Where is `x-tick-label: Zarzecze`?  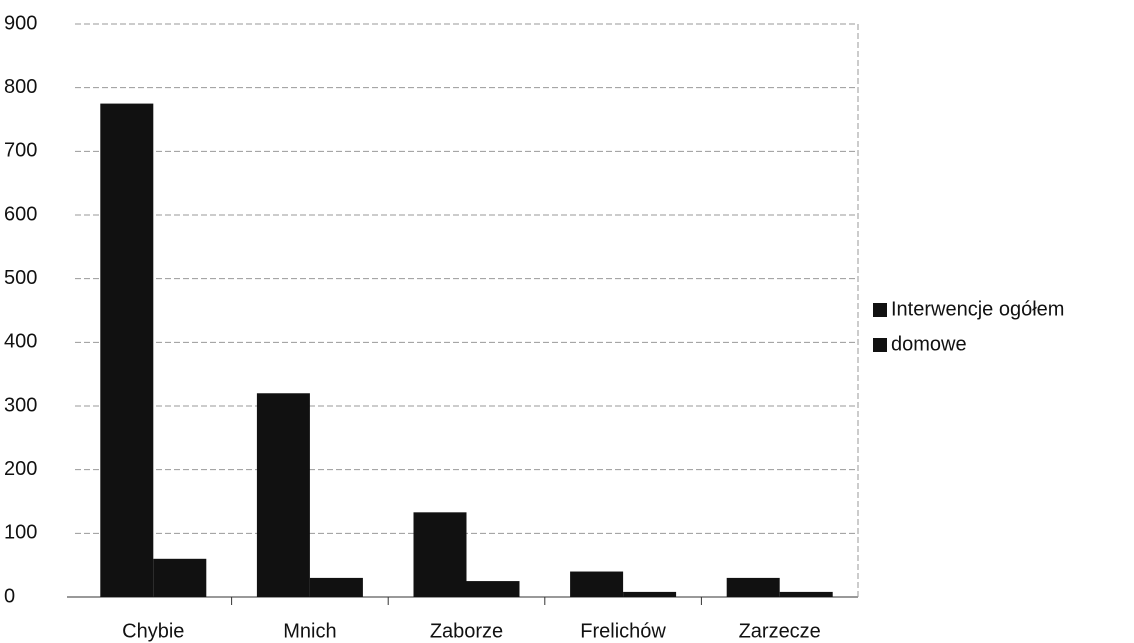
x-tick-label: Zarzecze is located at coordinates (780, 631).